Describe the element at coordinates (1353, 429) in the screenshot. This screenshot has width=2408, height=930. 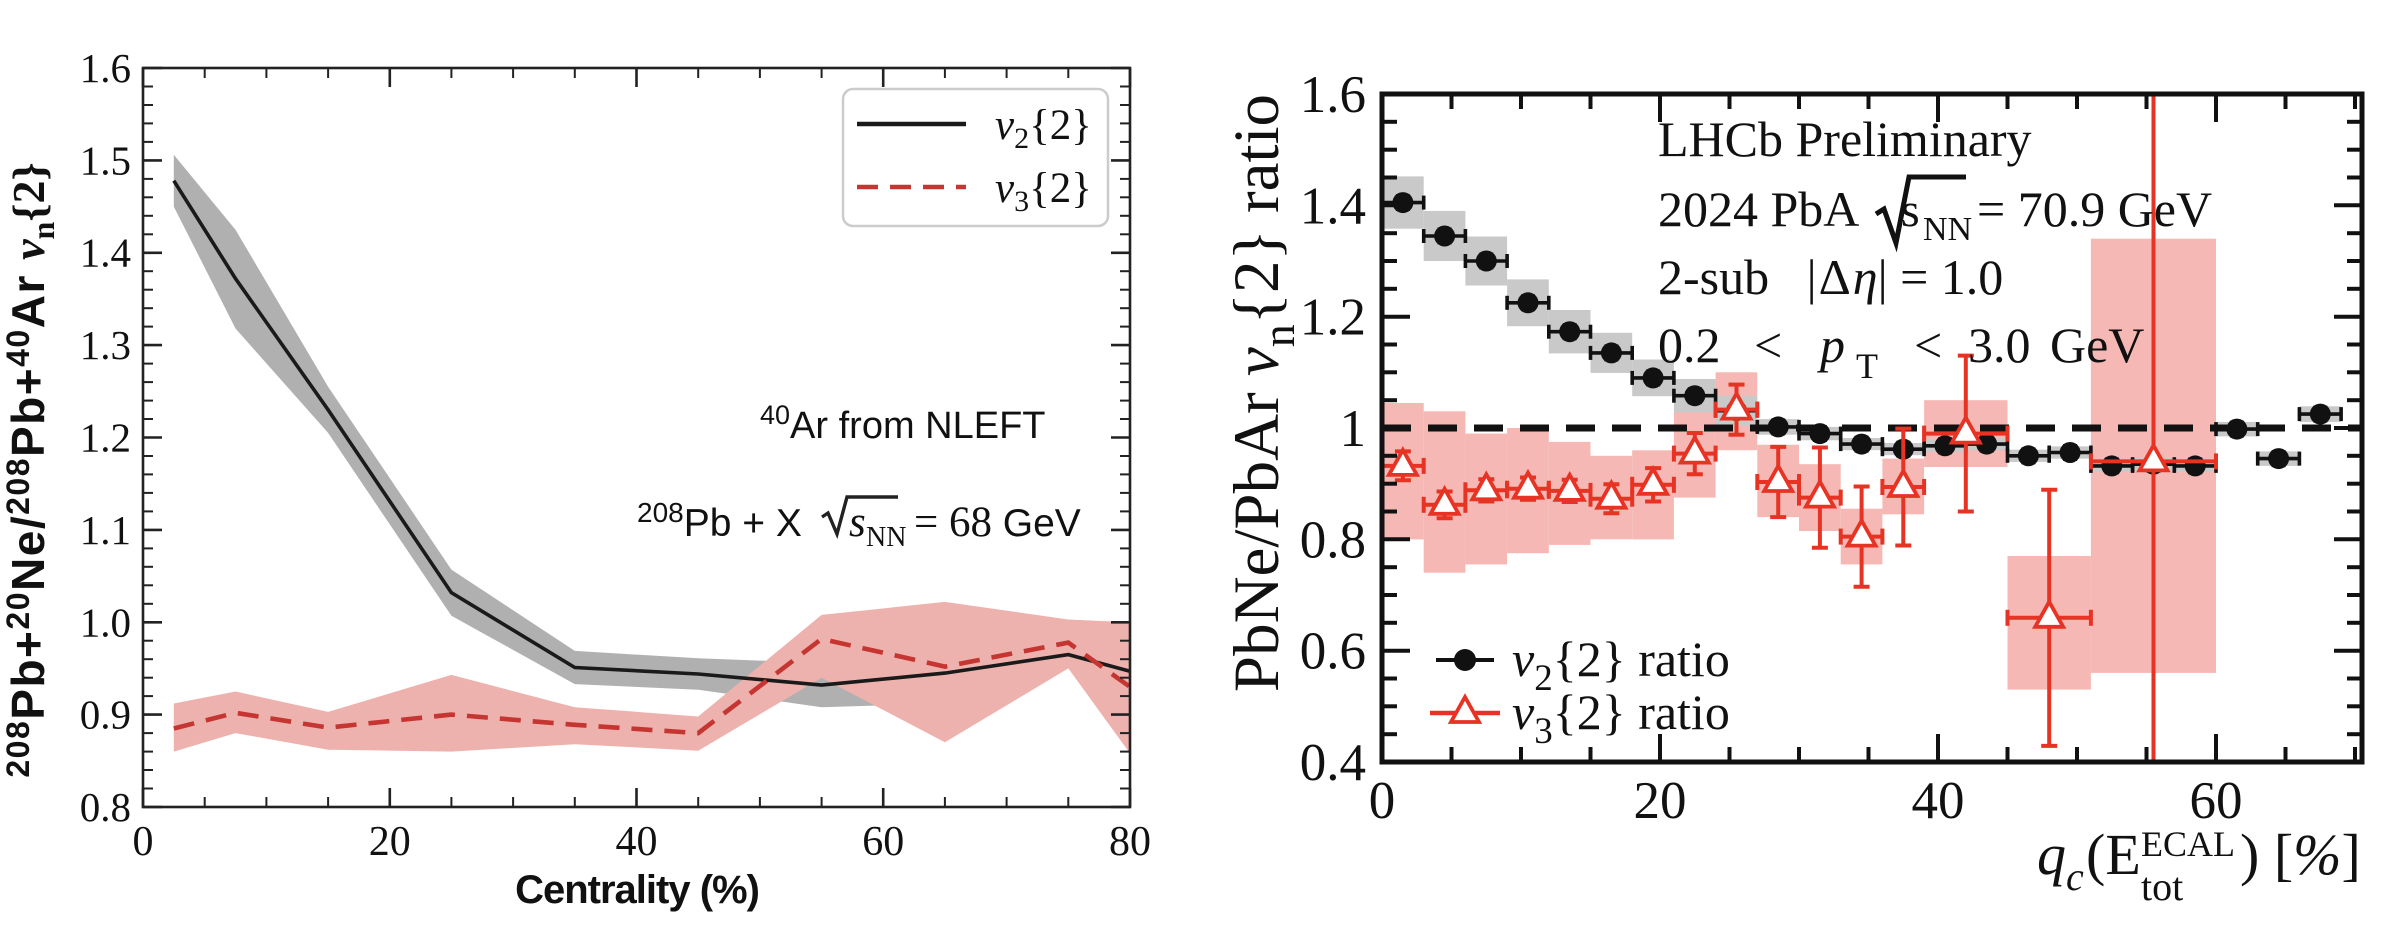
I see `svg-text: 1` at that location.